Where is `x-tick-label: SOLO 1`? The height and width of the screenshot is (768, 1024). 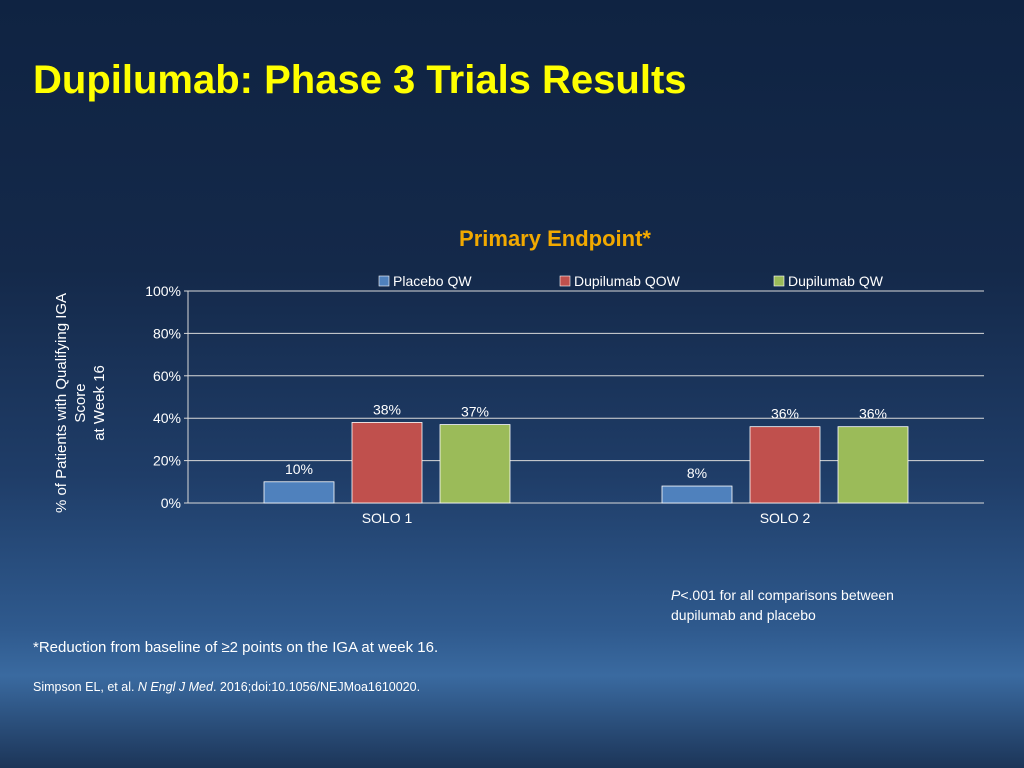 x-tick-label: SOLO 1 is located at coordinates (387, 518).